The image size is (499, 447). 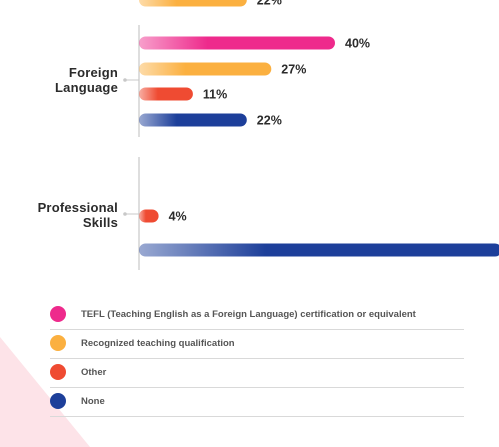 I want to click on legend-label: Recognized teaching qualification, so click(x=158, y=343).